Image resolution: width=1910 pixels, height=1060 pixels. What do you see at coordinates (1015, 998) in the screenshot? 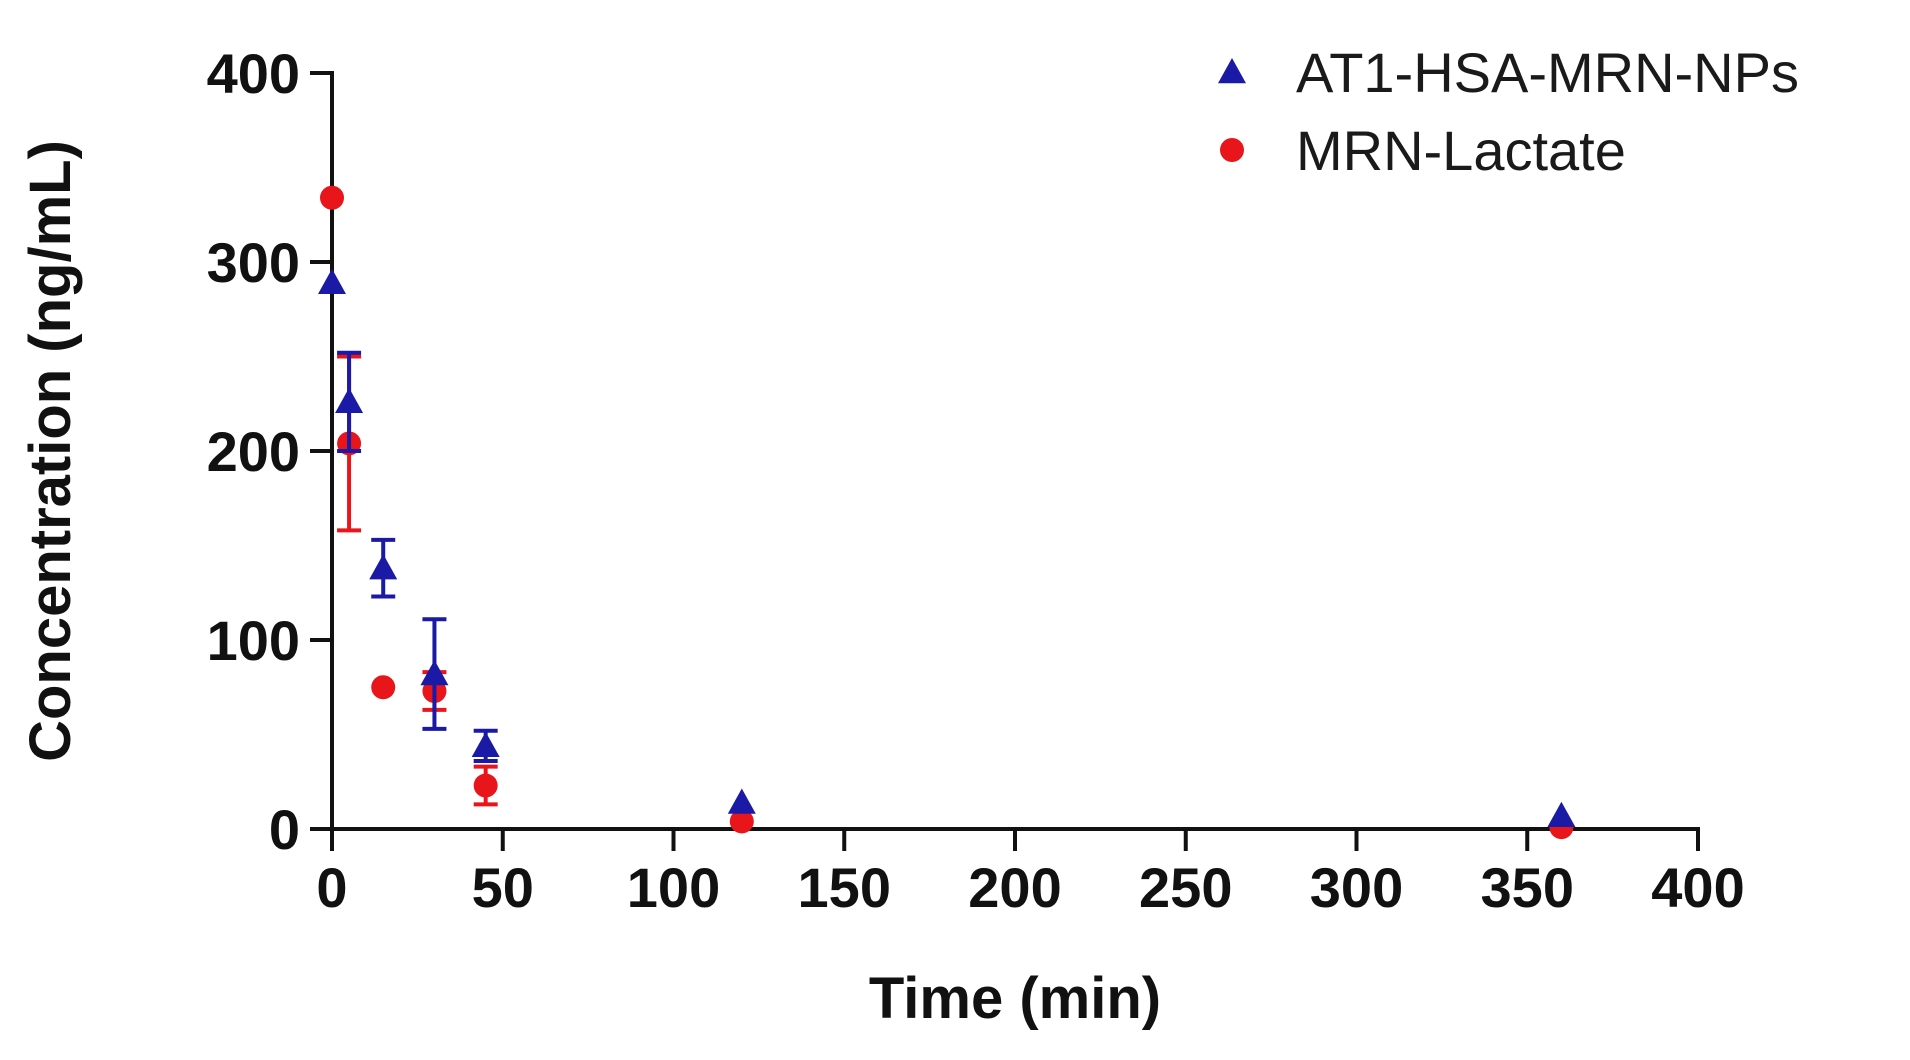
I see `x-axis-title: Time (min)` at bounding box center [1015, 998].